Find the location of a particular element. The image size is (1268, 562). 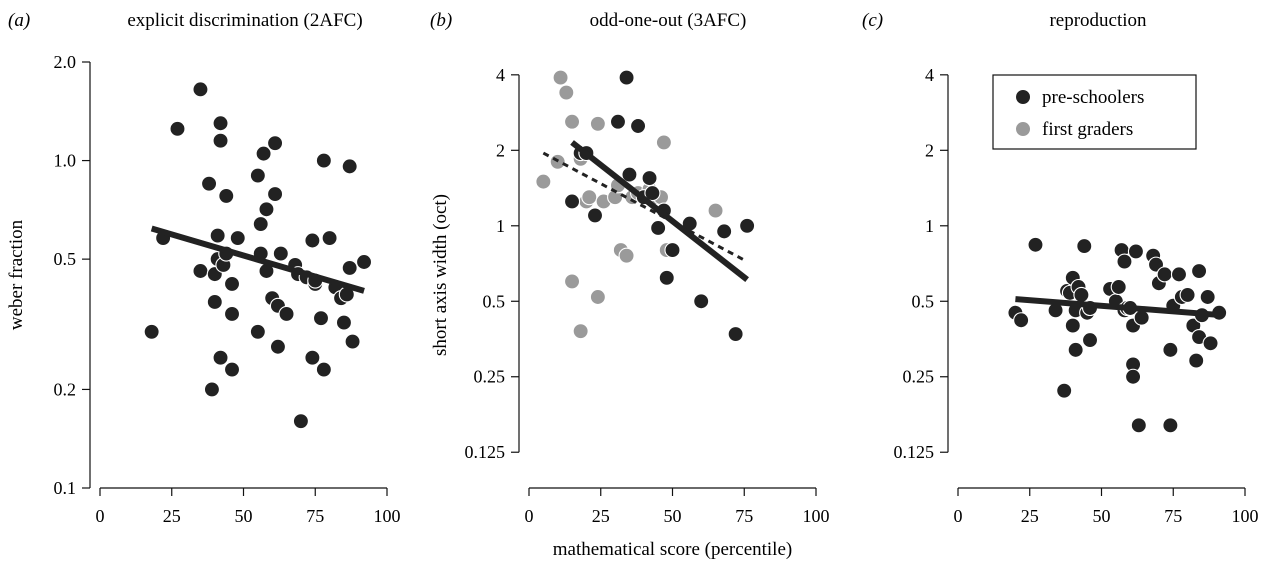

y-tick-label: 0.2 is located at coordinates (65, 389).